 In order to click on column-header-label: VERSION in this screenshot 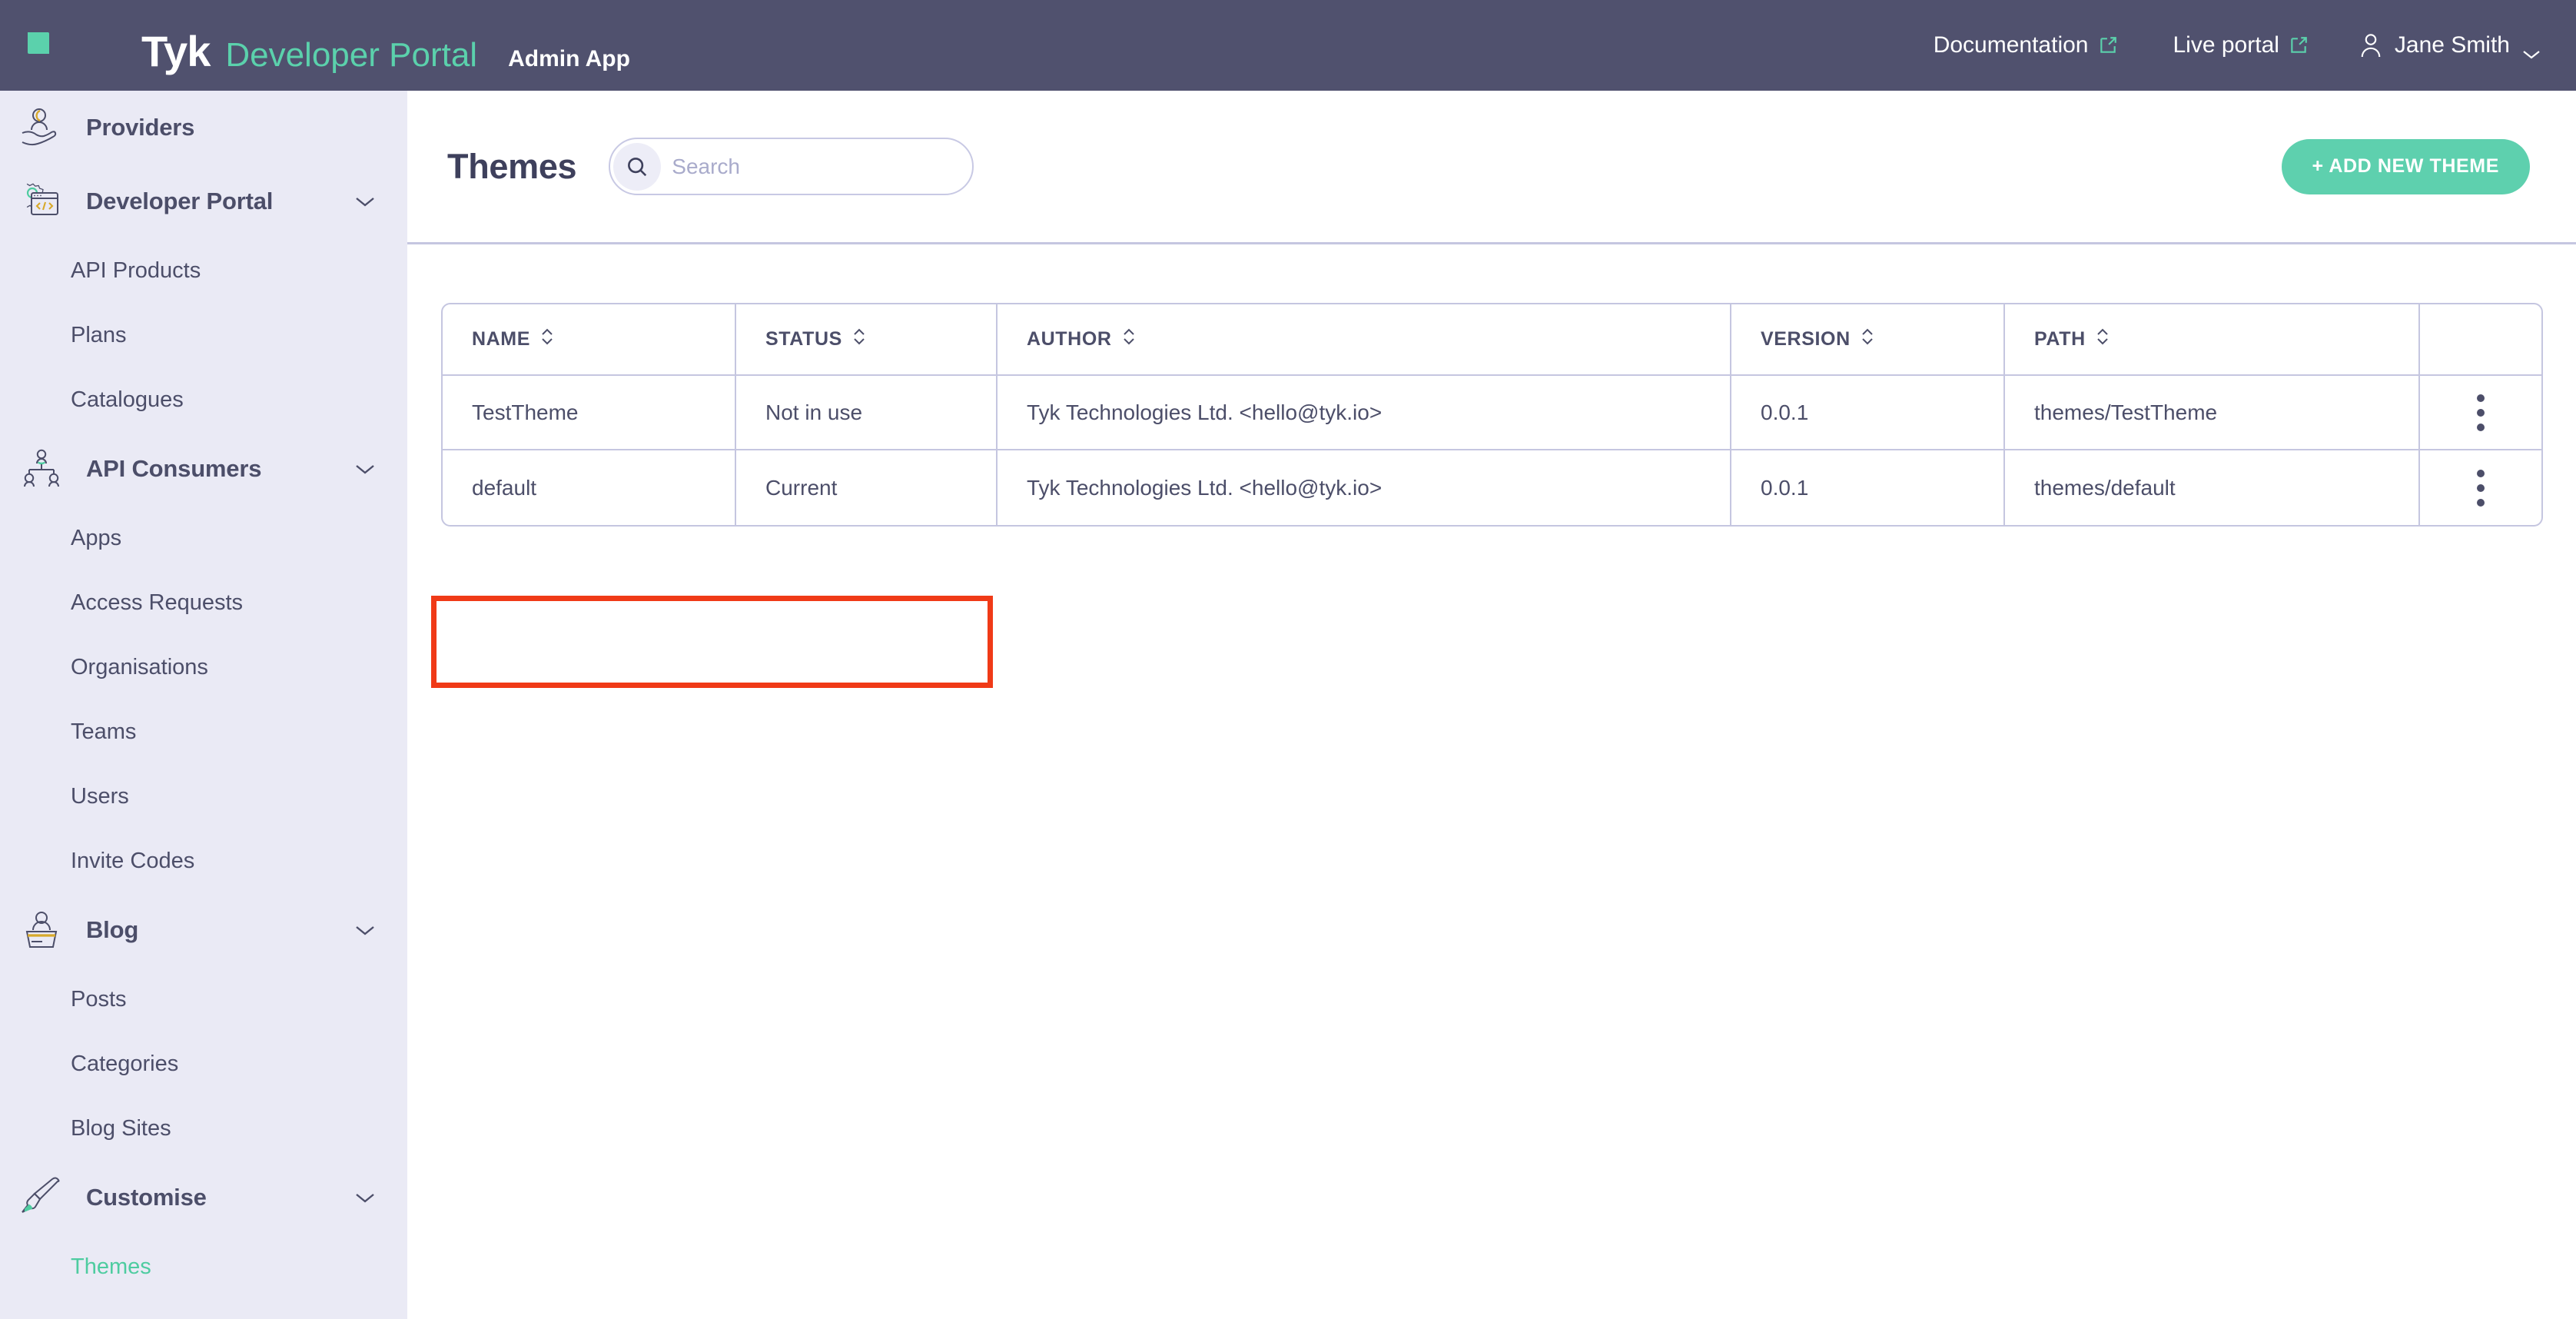, I will do `click(1806, 339)`.